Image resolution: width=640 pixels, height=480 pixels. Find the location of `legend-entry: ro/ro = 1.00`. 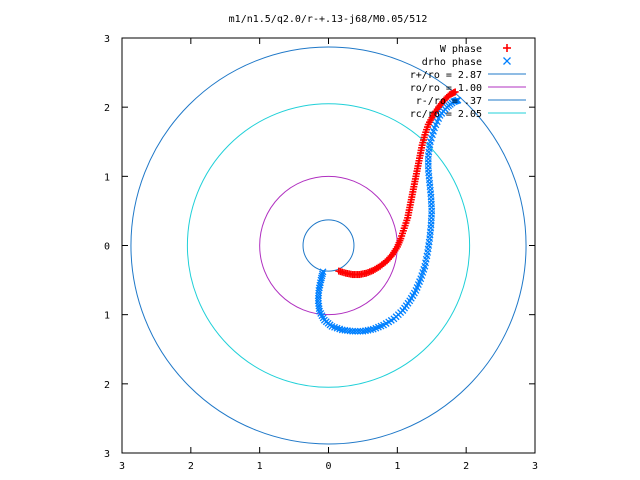

legend-entry: ro/ro = 1.00 is located at coordinates (468, 88).